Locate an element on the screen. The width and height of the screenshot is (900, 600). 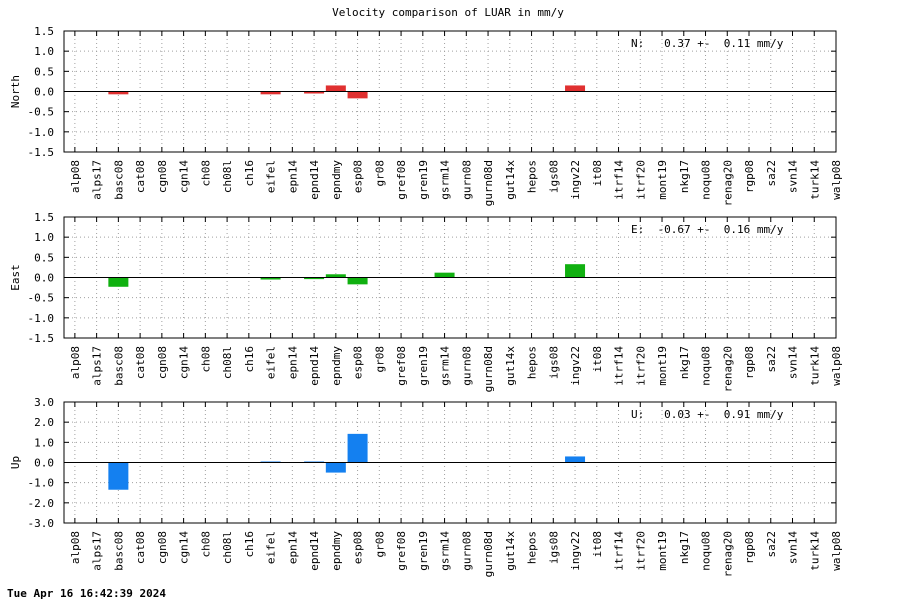
x-tick-label: gsrm14 is located at coordinates (445, 551).